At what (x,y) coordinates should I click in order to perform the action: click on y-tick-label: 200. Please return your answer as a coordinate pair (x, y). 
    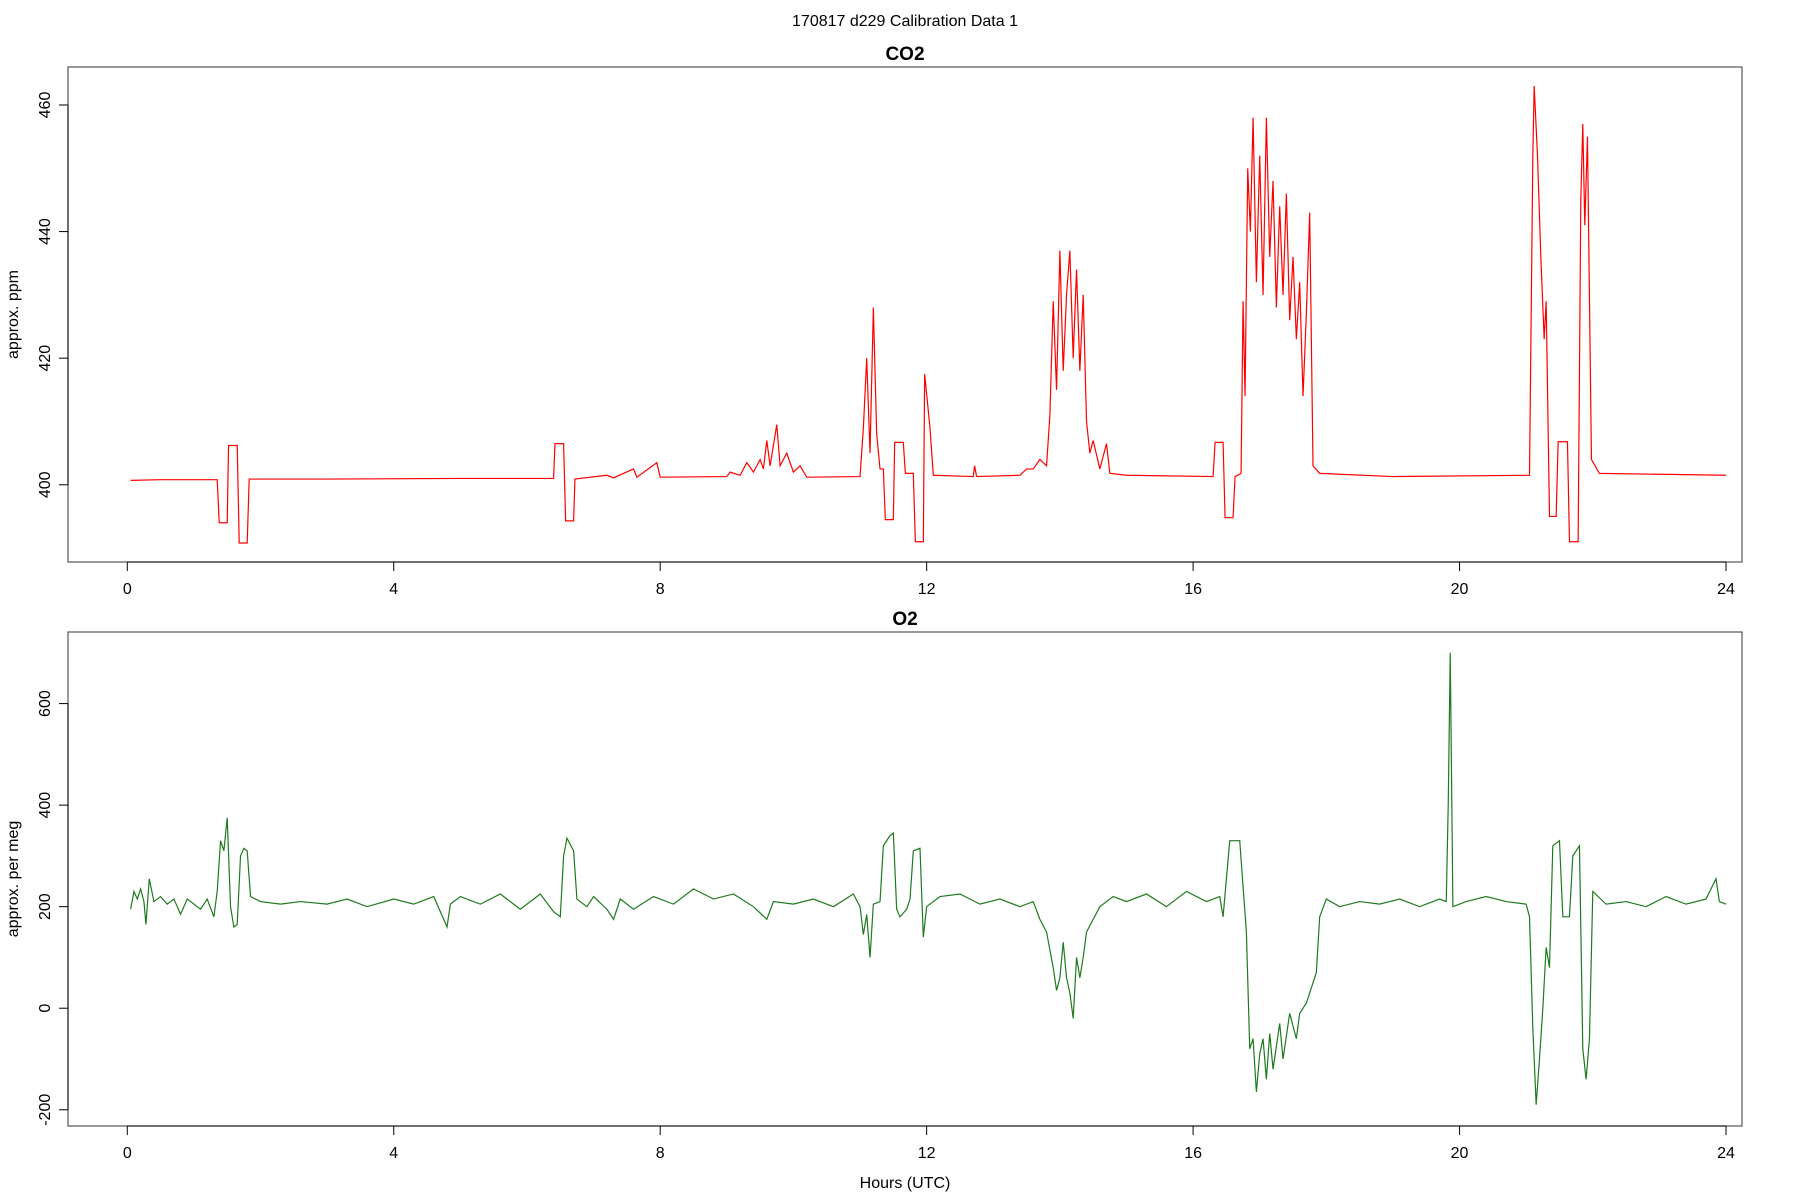
    Looking at the image, I should click on (45, 906).